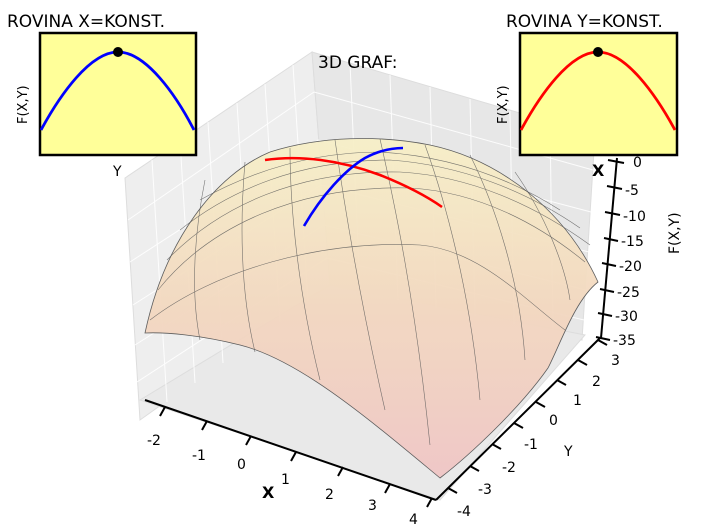 This screenshot has width=704, height=530. Describe the element at coordinates (23, 104) in the screenshot. I see `inset-x-const-ylabel: F(X,Y)` at that location.